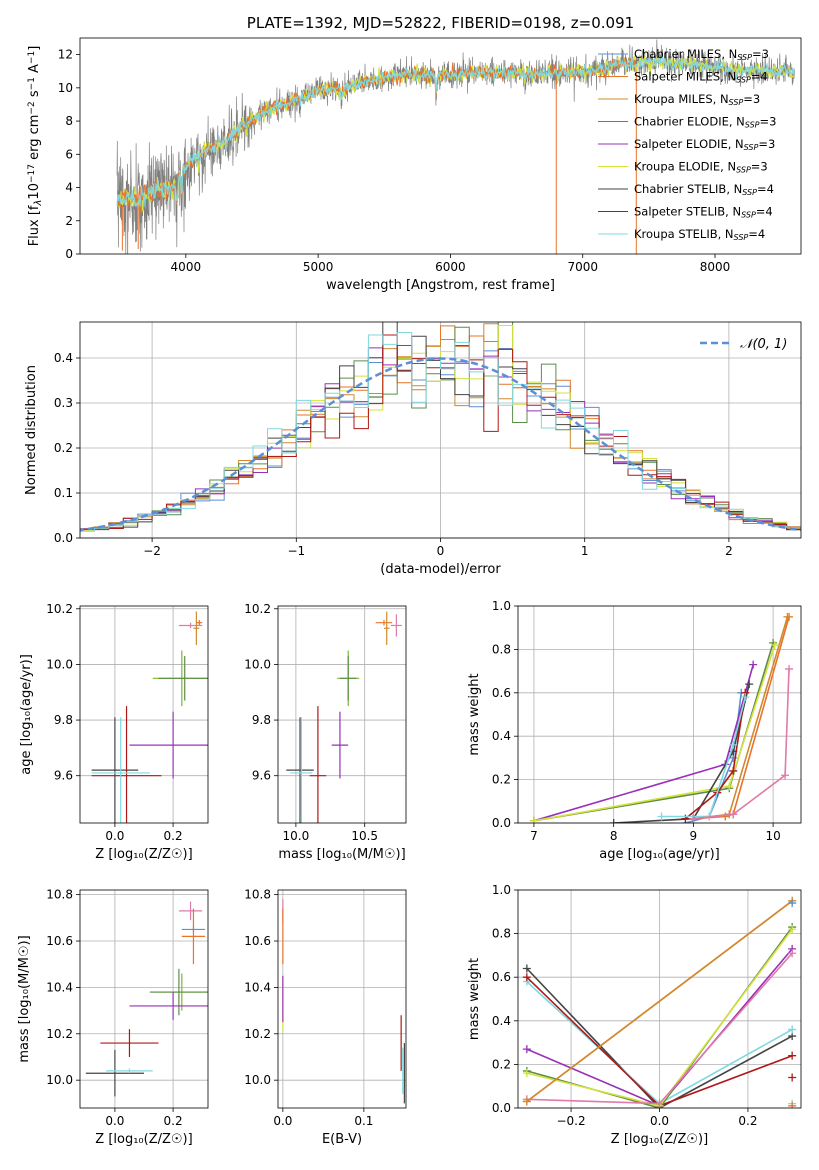  What do you see at coordinates (343, 1001) in the screenshot?
I see `mass_vs_ebv-marks` at bounding box center [343, 1001].